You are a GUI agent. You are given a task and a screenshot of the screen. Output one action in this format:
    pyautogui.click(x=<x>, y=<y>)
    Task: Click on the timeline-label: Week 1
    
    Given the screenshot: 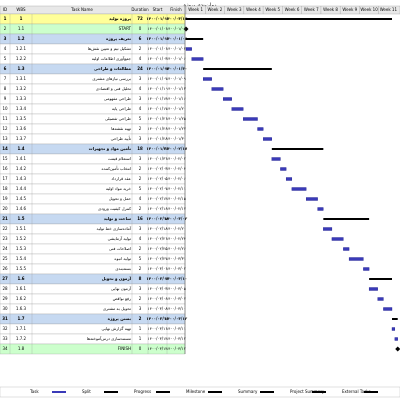 What is the action you would take?
    pyautogui.click(x=195, y=9)
    